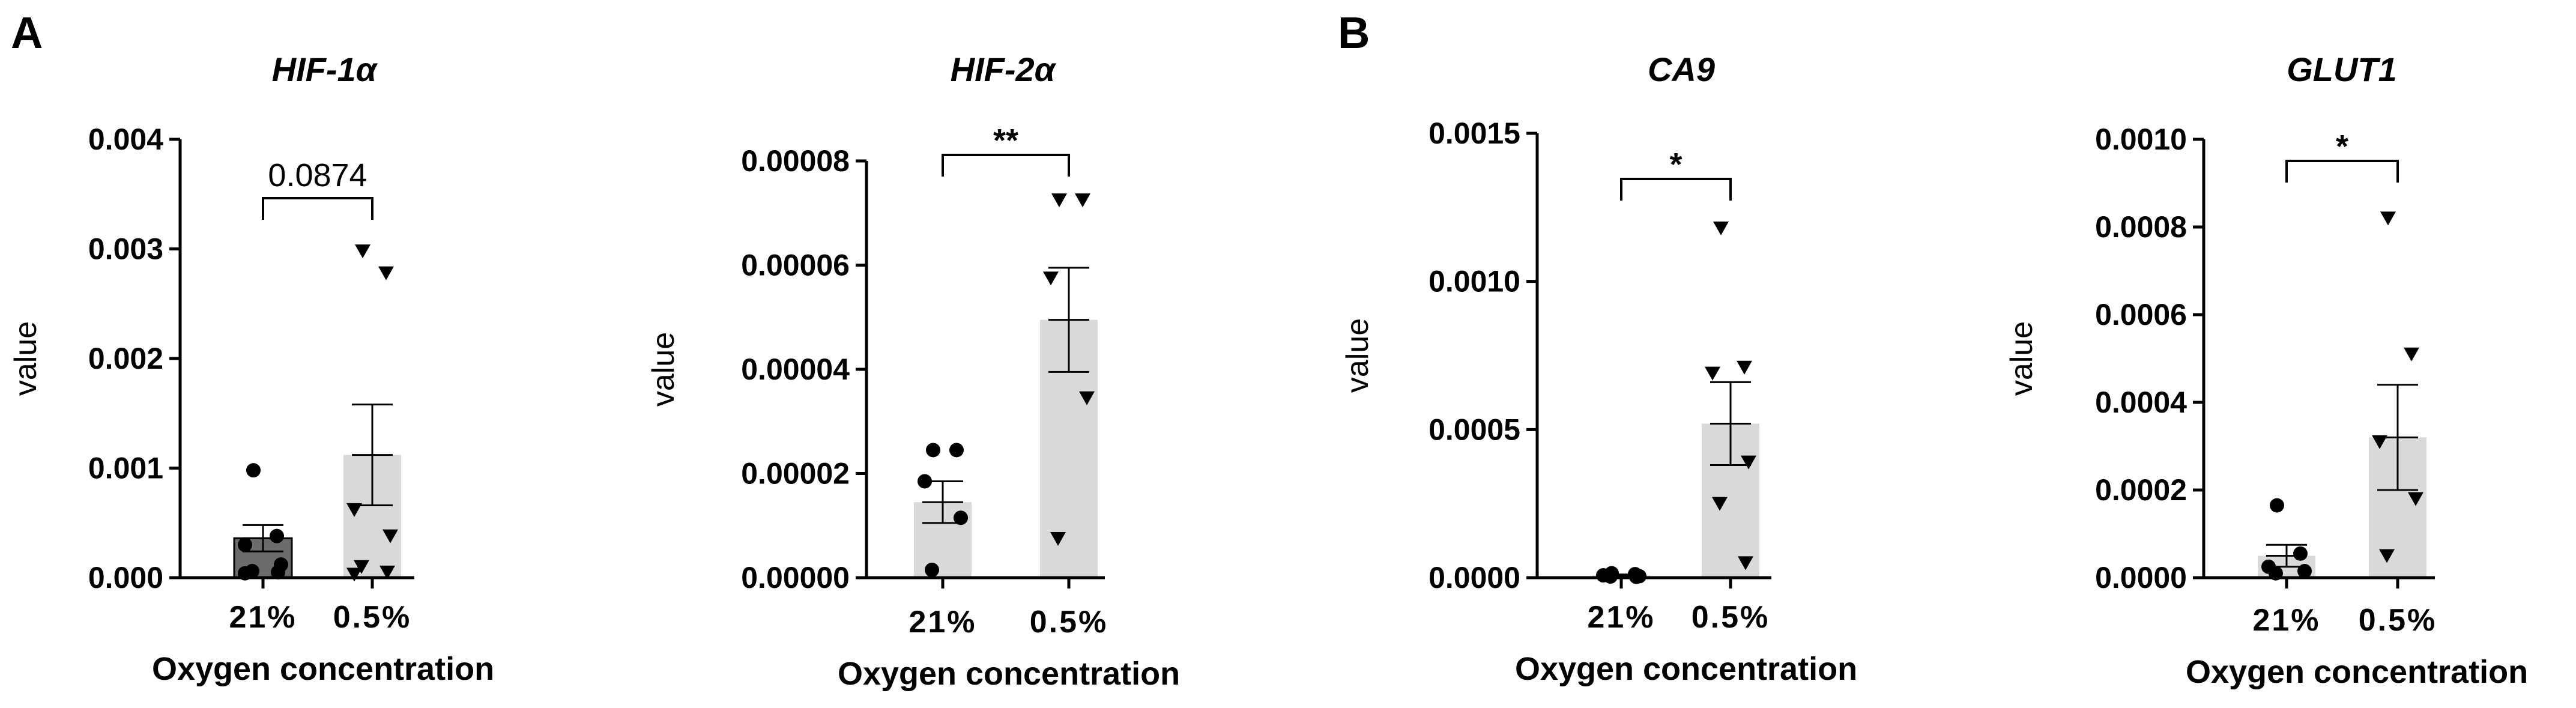 The width and height of the screenshot is (2576, 708). What do you see at coordinates (1006, 141) in the screenshot?
I see `significance-label: **` at bounding box center [1006, 141].